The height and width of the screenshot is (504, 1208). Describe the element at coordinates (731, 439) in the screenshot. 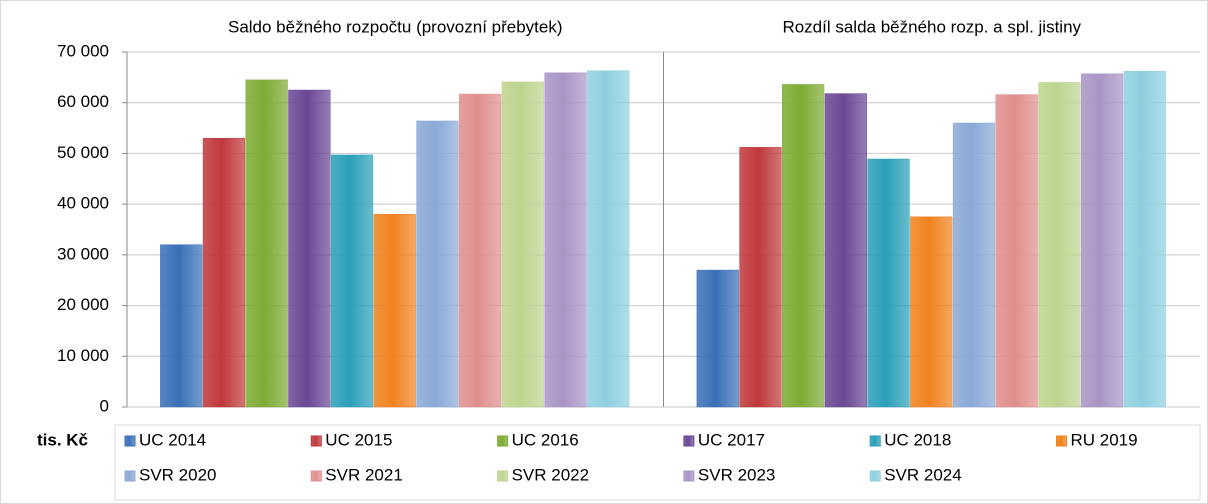

I see `legend-label: UC 2017` at that location.